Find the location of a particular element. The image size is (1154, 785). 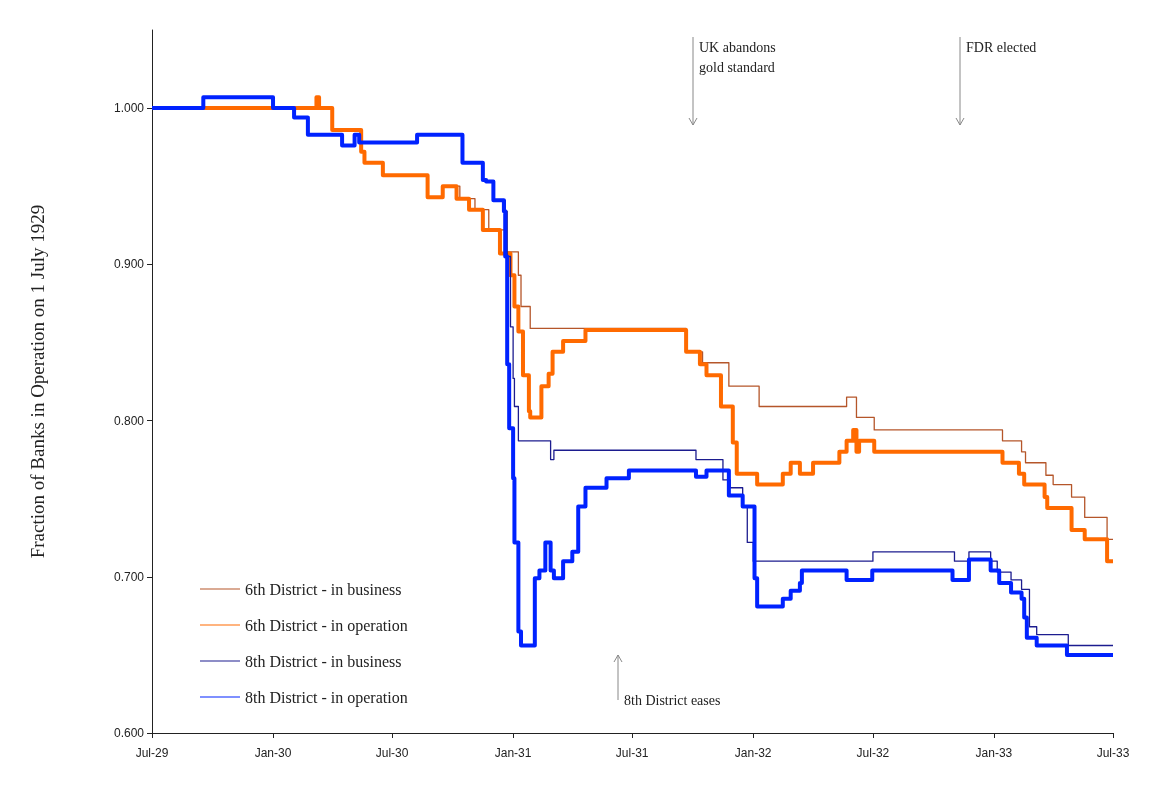

x-tick-label: Jul-32 is located at coordinates (873, 753).